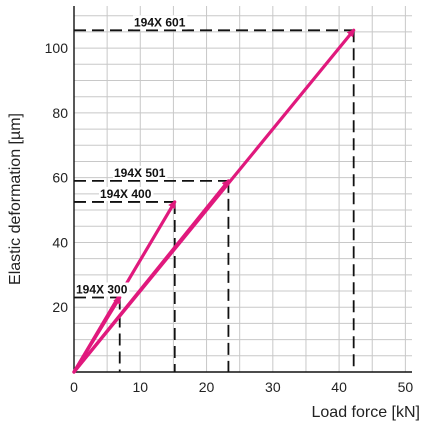  I want to click on x-tick-label: 50, so click(406, 387).